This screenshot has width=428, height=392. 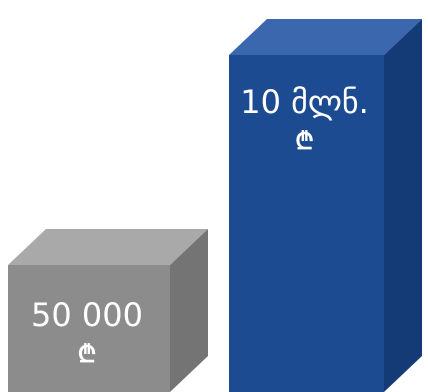 What do you see at coordinates (403, 205) in the screenshot?
I see `bar-2-side-face` at bounding box center [403, 205].